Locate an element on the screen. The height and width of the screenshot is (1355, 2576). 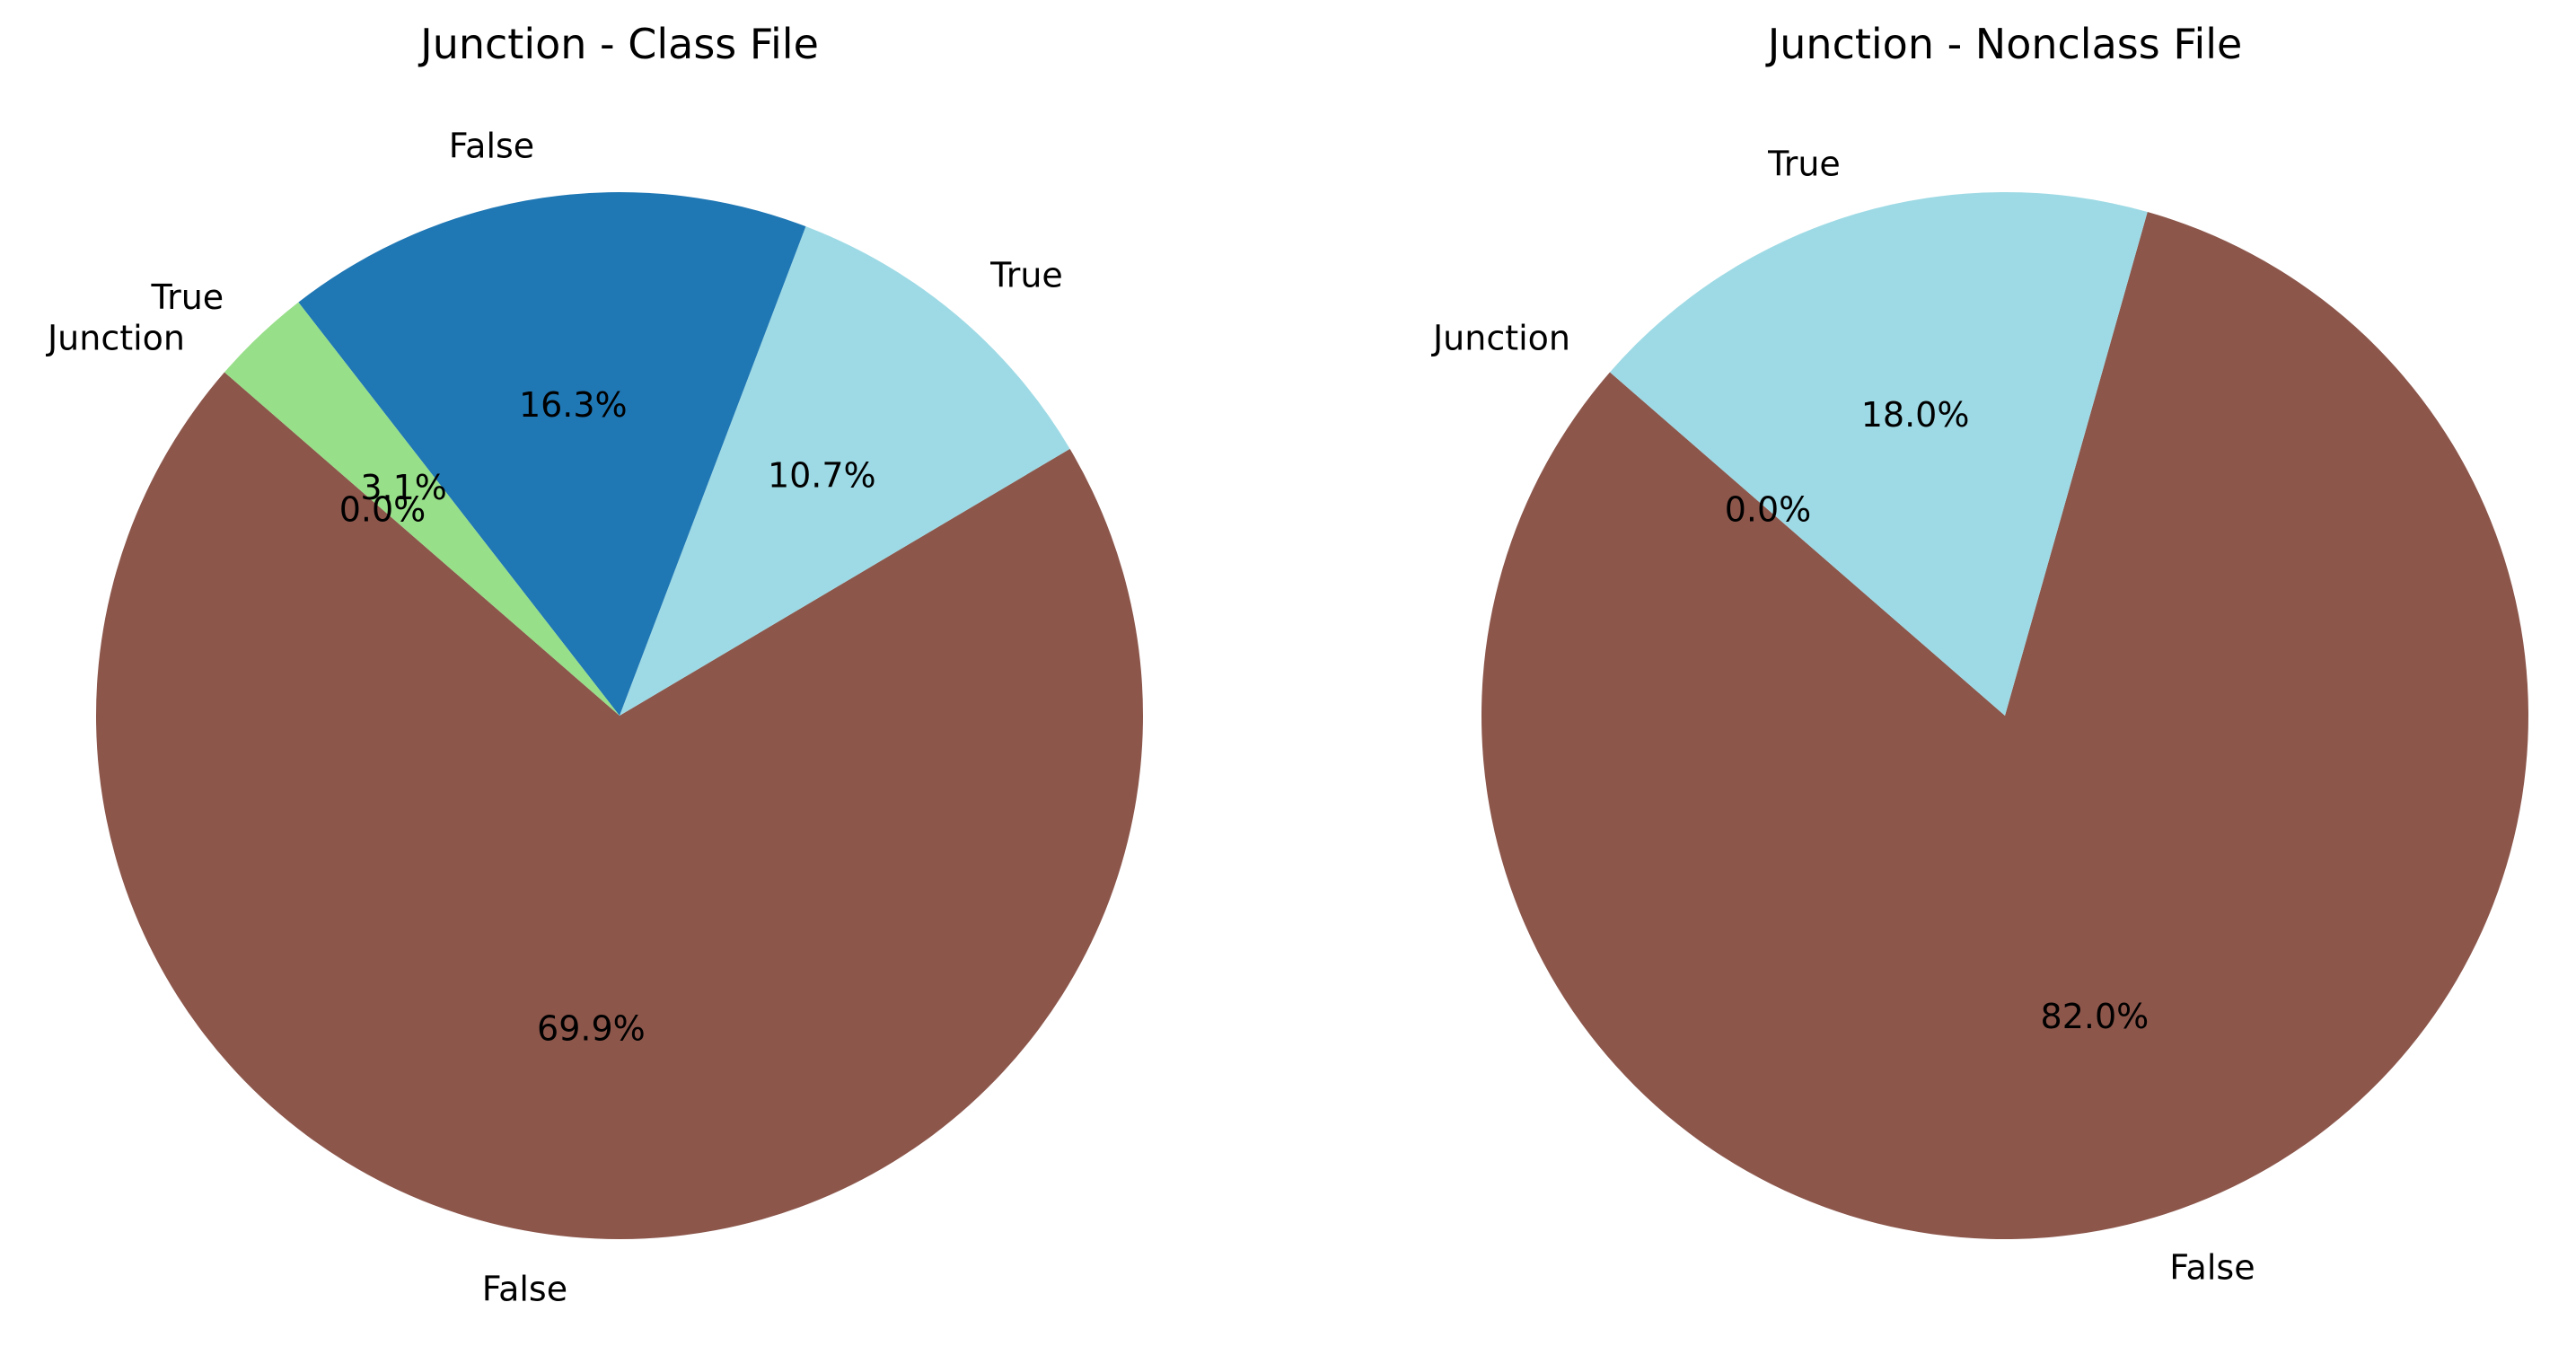
slice-percent-label: 69.9% is located at coordinates (592, 1028).